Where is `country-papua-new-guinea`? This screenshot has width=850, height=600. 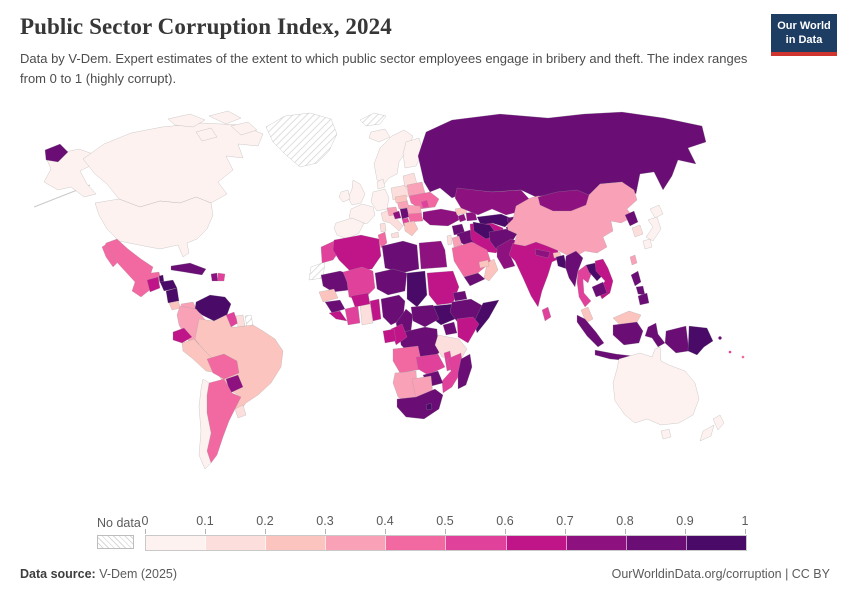 country-papua-new-guinea is located at coordinates (700, 340).